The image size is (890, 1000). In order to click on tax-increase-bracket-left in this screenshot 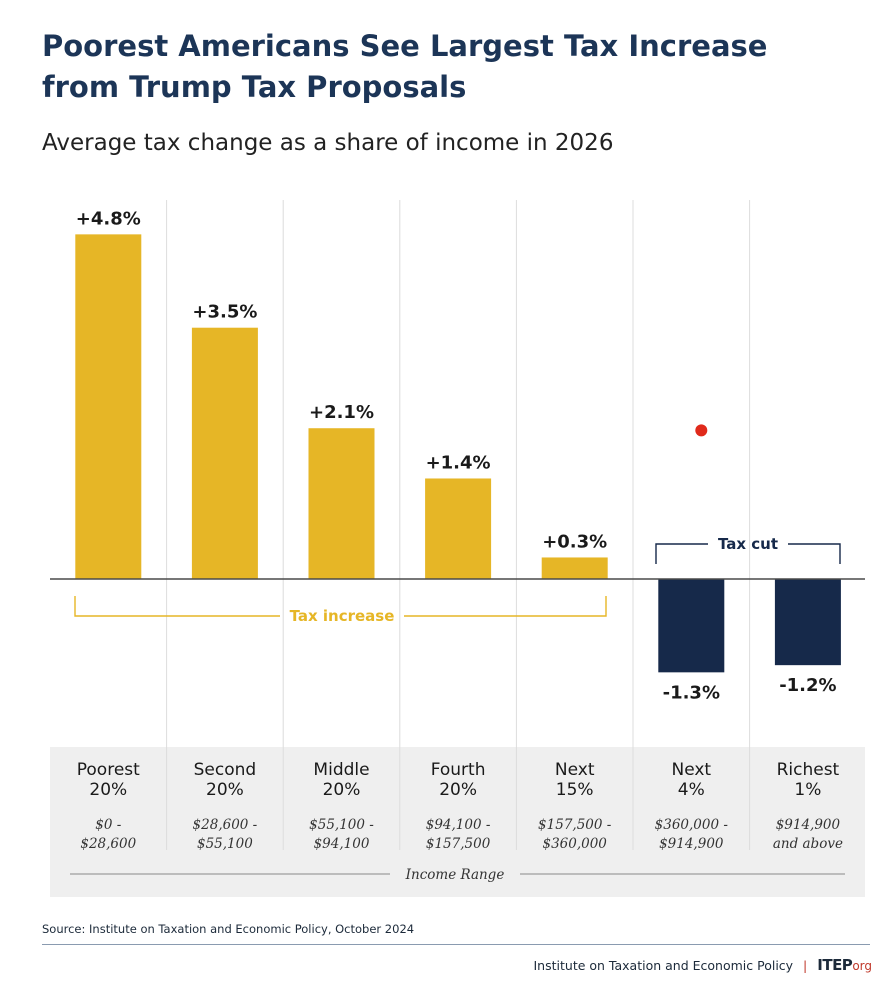, I will do `click(177, 606)`.